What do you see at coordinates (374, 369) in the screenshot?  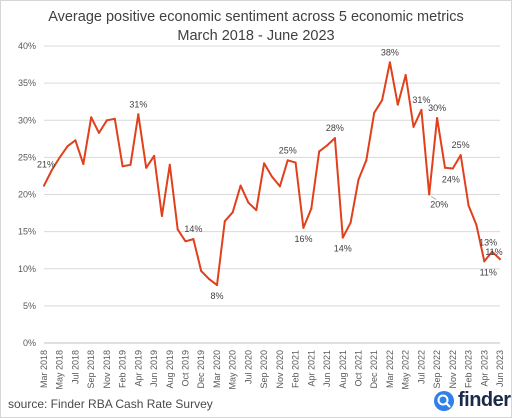 I see `x-tick-label: Dec 2021` at bounding box center [374, 369].